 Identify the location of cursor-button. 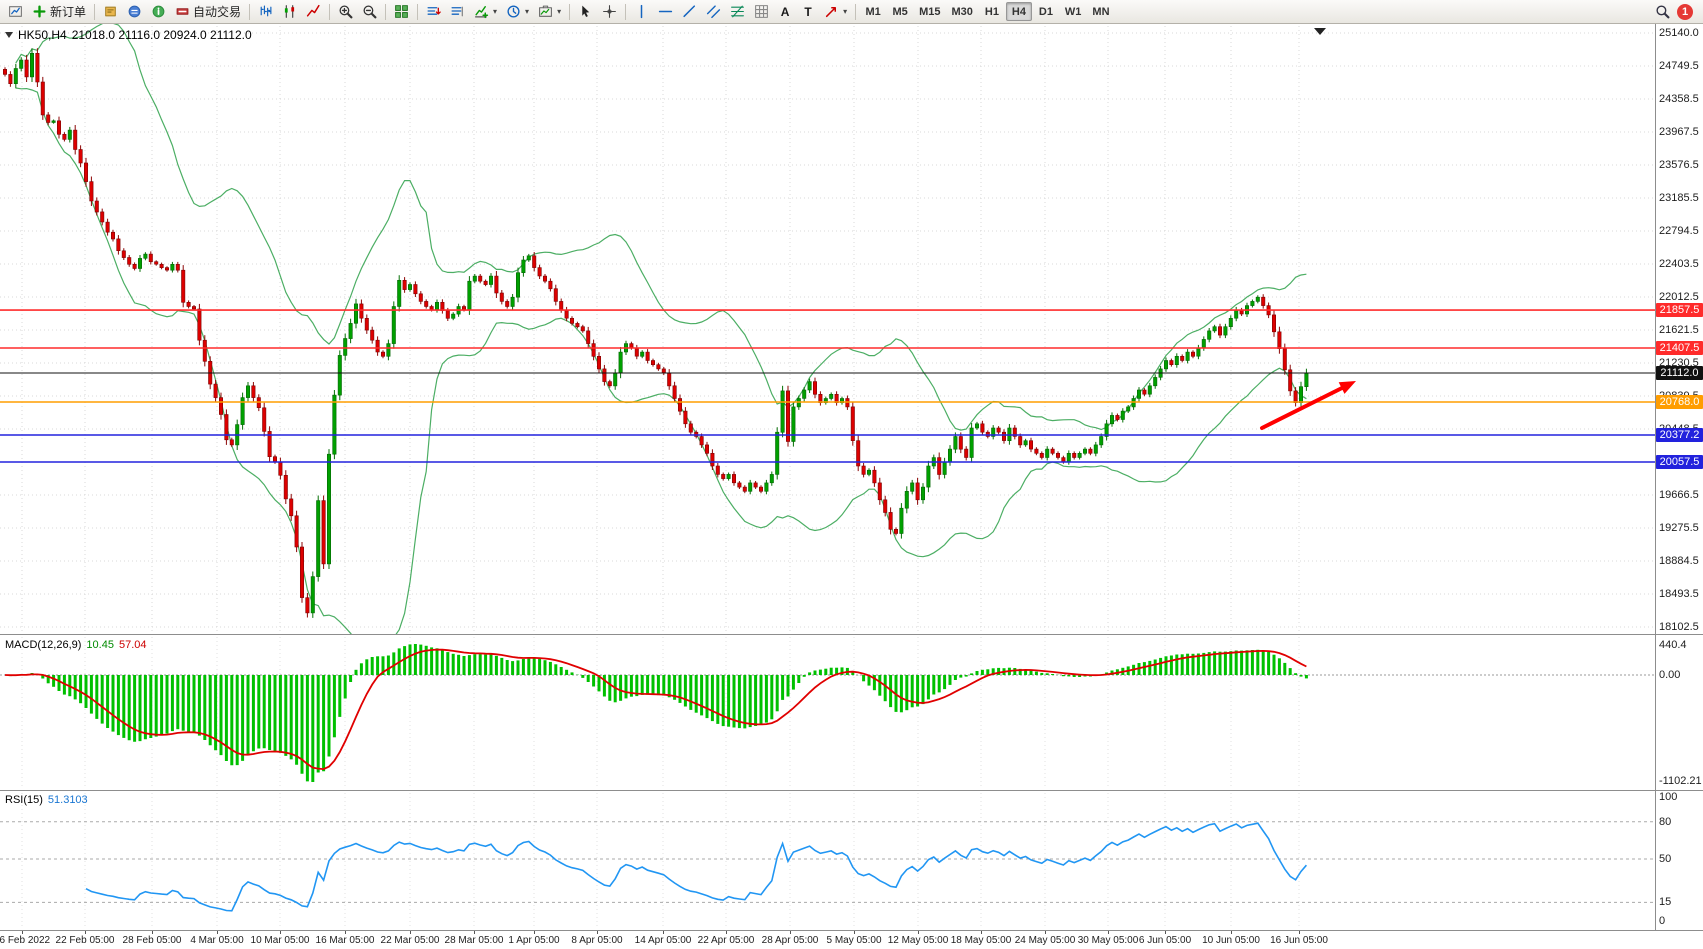
(585, 12).